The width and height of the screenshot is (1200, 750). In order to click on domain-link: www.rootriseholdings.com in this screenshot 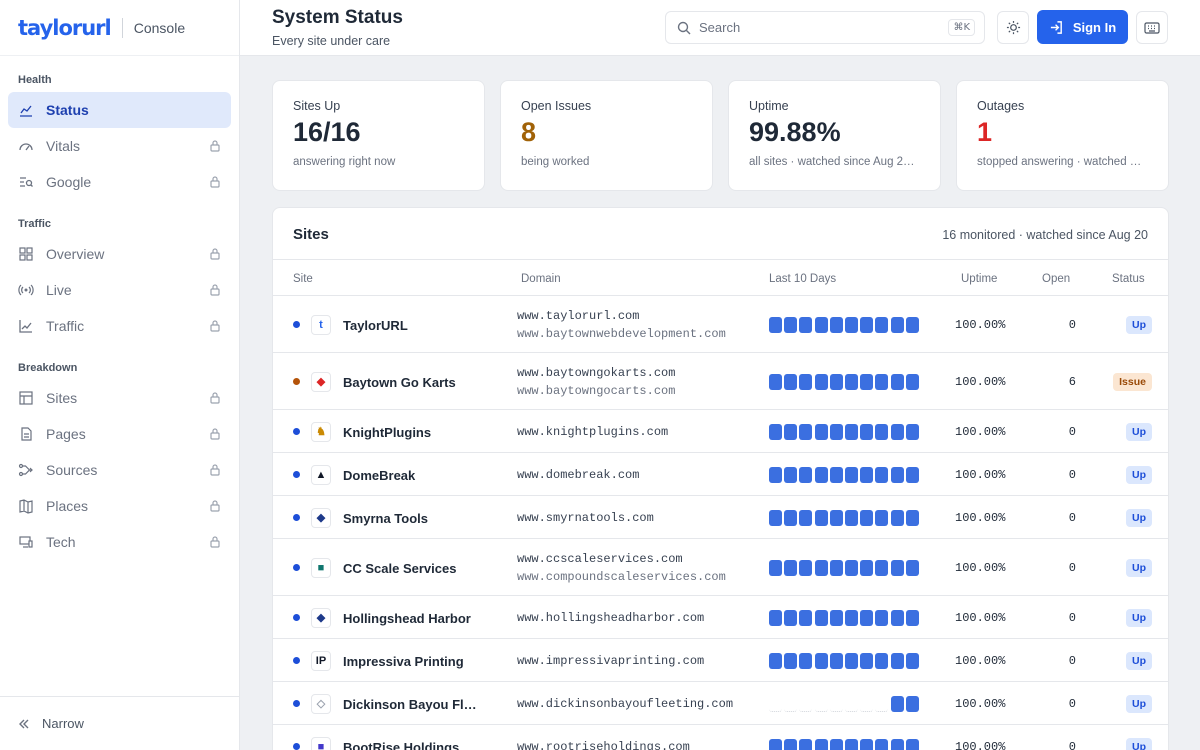, I will do `click(603, 744)`.